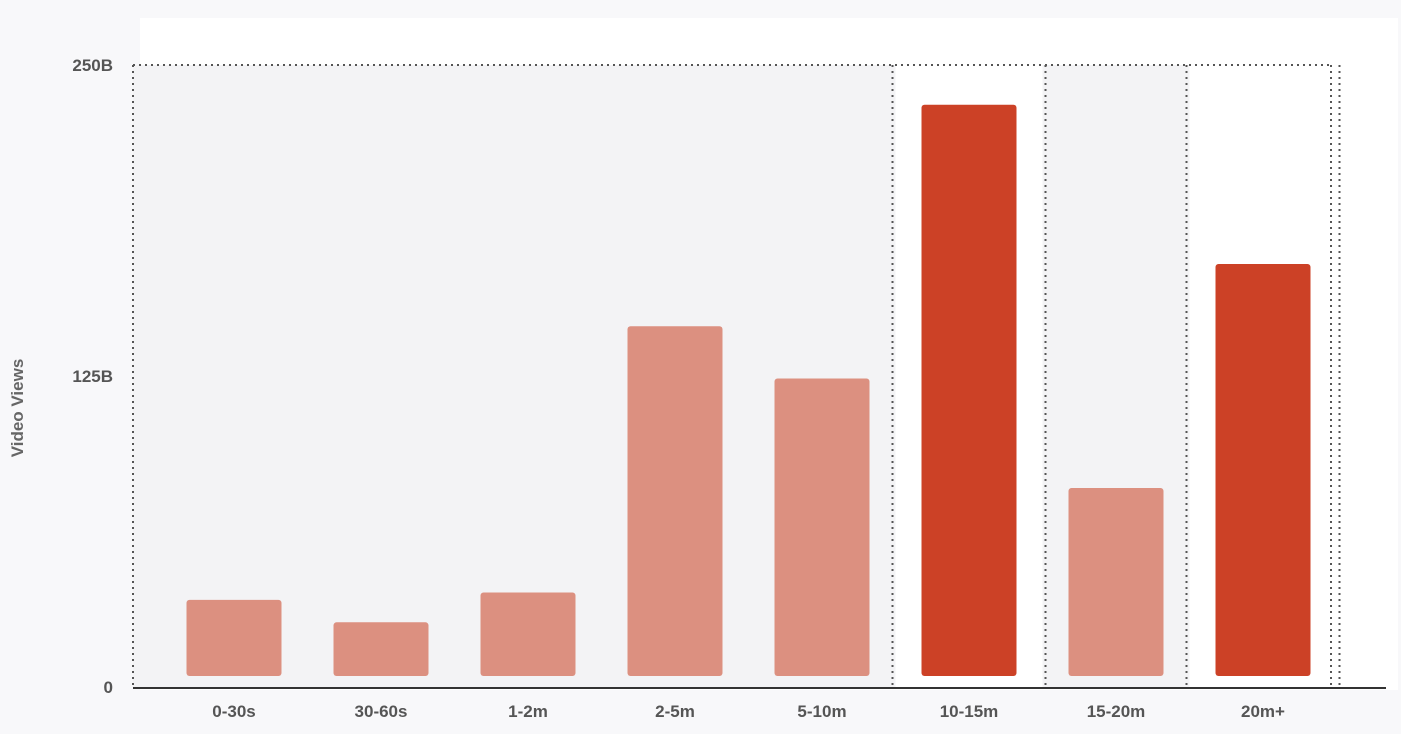 This screenshot has width=1401, height=734. Describe the element at coordinates (528, 634) in the screenshot. I see `bar-1-2m` at that location.